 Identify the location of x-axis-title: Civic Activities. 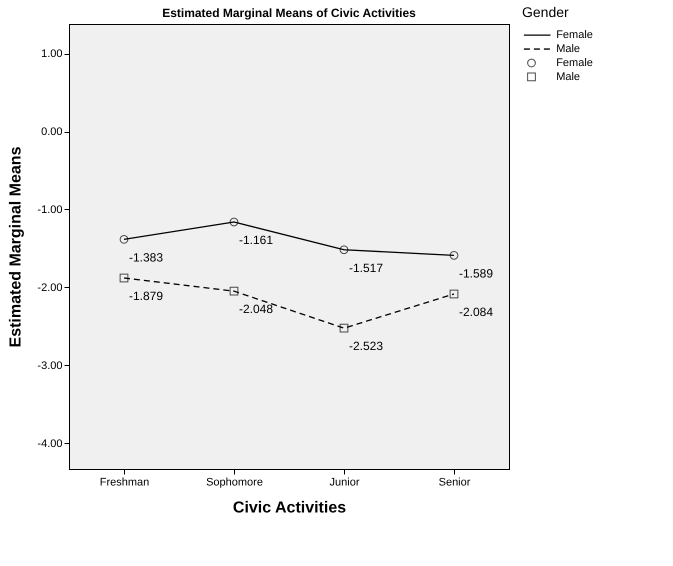
(289, 508).